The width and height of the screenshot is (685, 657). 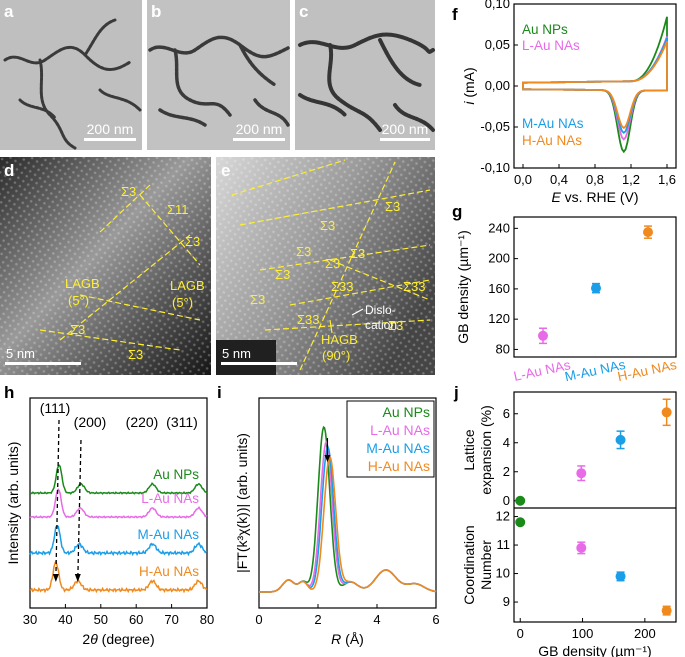 What do you see at coordinates (327, 458) in the screenshot?
I see `i-shift-arrowhead` at bounding box center [327, 458].